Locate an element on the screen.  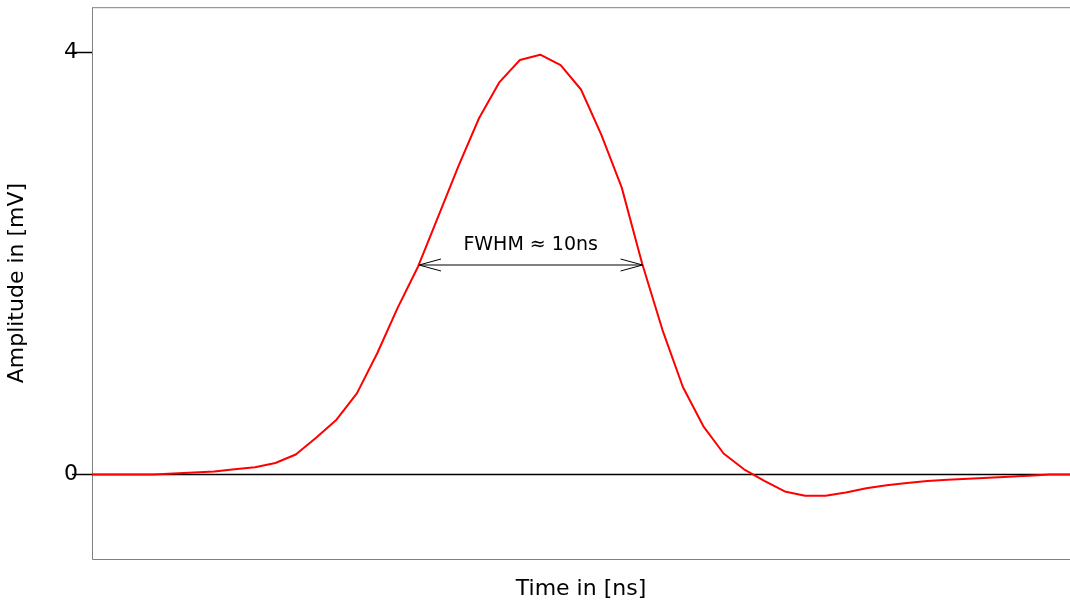
y-tick-label: 0 is located at coordinates (71, 473).